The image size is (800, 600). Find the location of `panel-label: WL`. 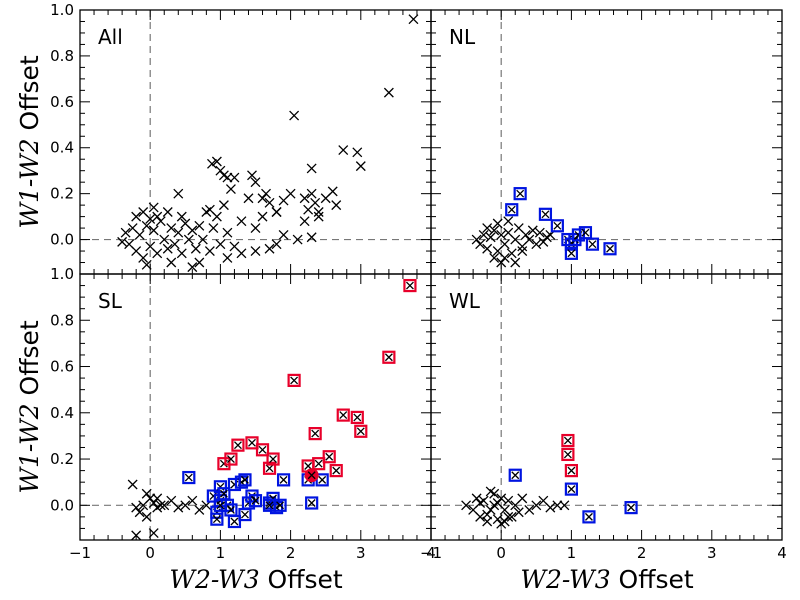

panel-label: WL is located at coordinates (465, 301).